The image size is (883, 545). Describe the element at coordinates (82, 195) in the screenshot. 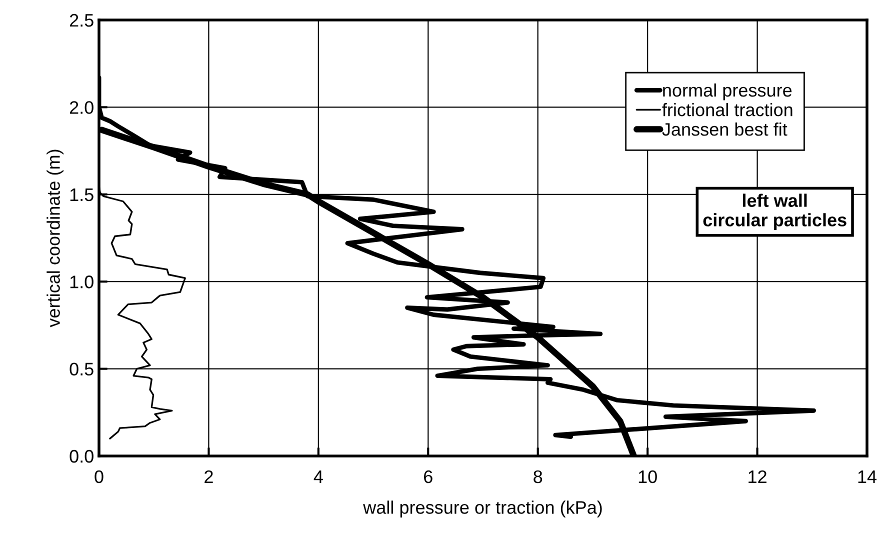

I see `y-tick-label: 1.5` at that location.